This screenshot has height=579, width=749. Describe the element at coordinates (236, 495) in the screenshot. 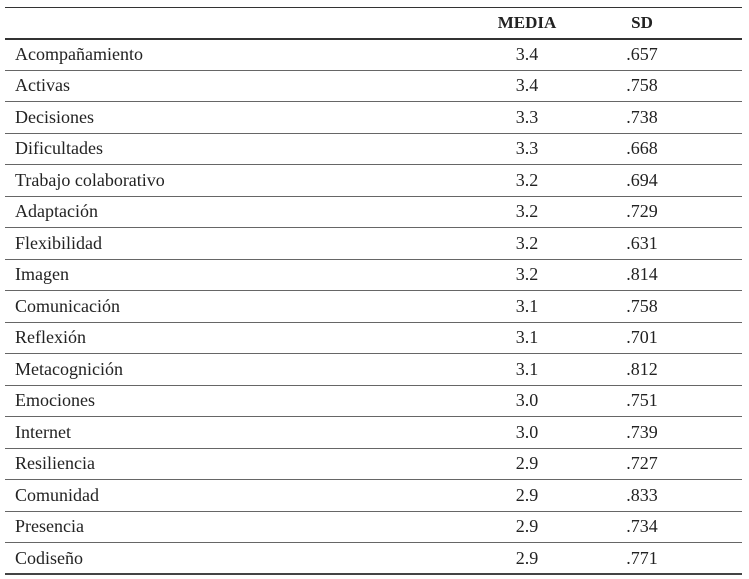

I see `row-name: Comunidad` at that location.